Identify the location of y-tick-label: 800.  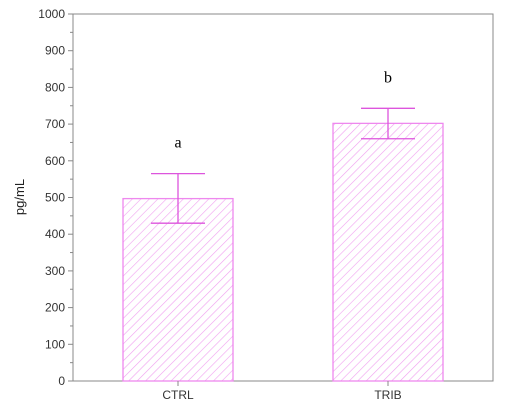
(55, 87).